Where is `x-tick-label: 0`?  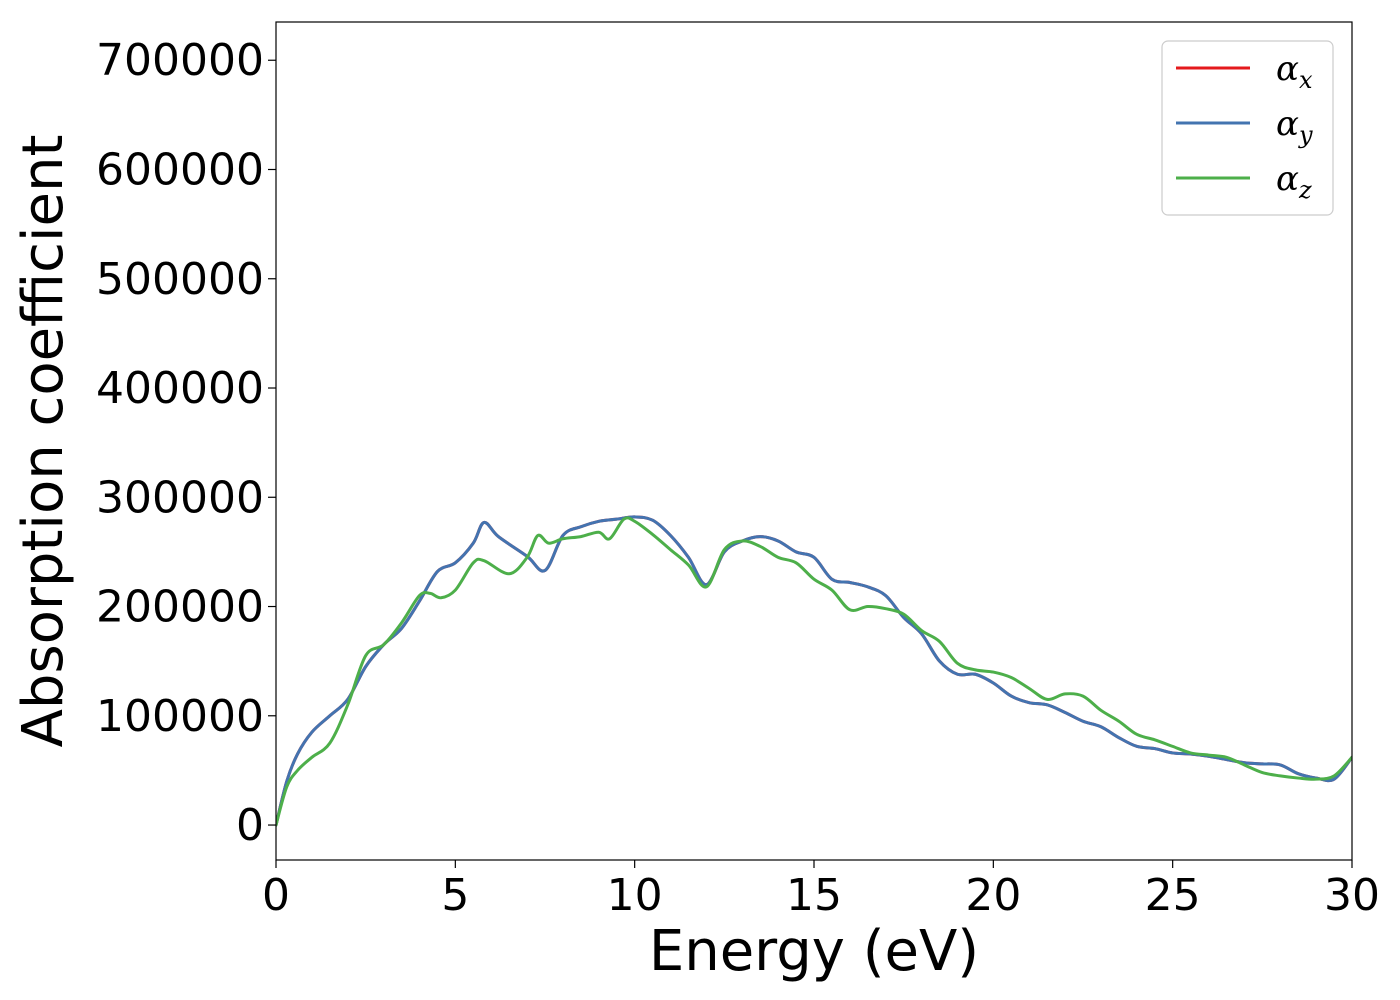 x-tick-label: 0 is located at coordinates (276, 895).